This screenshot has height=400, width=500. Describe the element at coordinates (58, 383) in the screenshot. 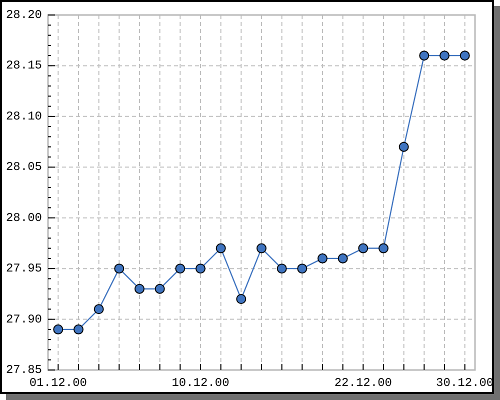

I see `x-tick-label: 01.12.00` at that location.